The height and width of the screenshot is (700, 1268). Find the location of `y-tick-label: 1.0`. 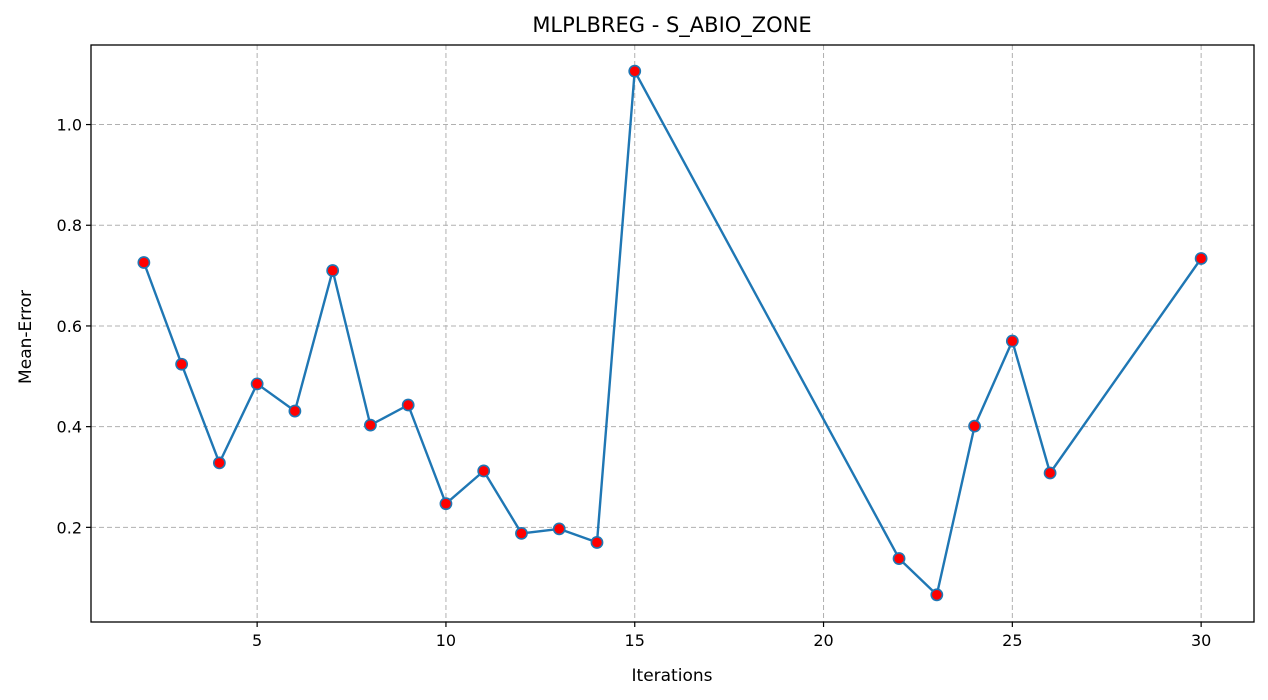

y-tick-label: 1.0 is located at coordinates (69, 125).